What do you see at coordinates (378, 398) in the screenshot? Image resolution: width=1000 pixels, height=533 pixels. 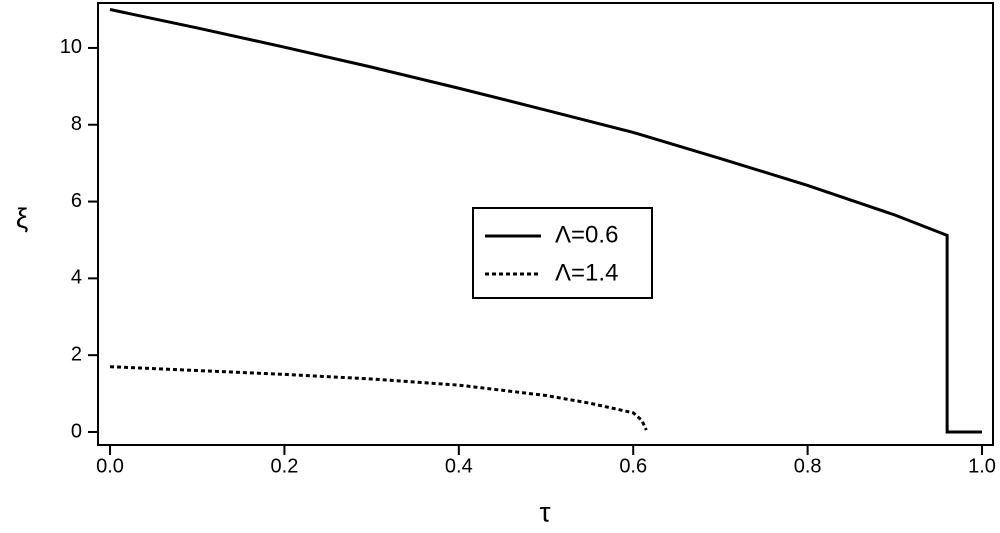 I see `series-line` at bounding box center [378, 398].